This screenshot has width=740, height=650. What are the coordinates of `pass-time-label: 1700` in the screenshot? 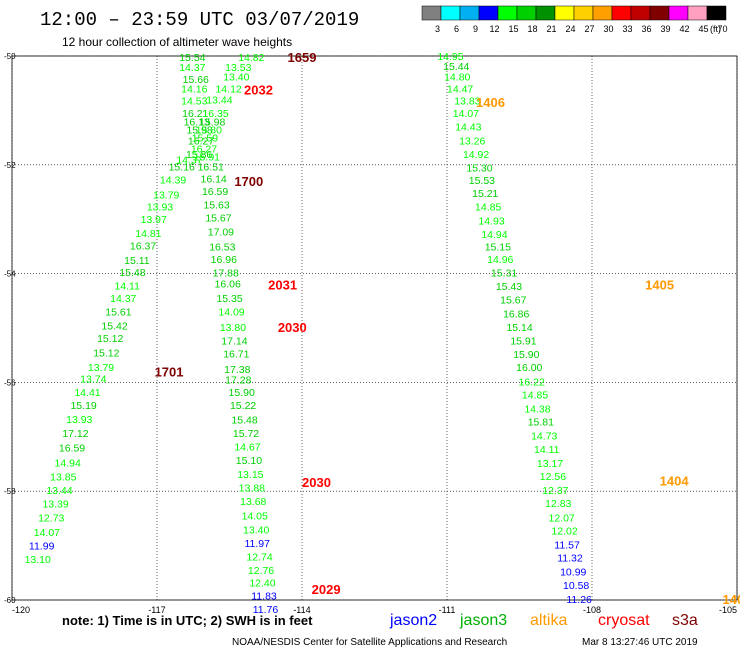 It's located at (248, 181).